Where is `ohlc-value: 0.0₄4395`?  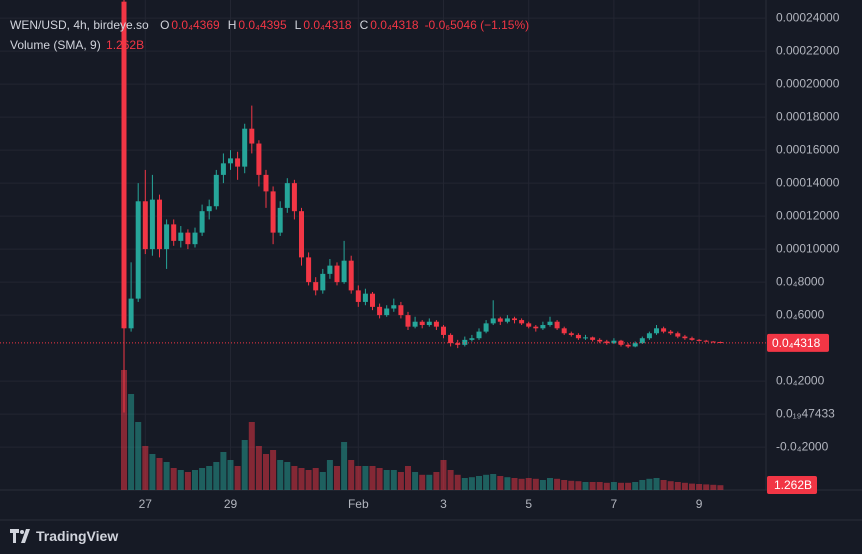 ohlc-value: 0.0₄4395 is located at coordinates (262, 25).